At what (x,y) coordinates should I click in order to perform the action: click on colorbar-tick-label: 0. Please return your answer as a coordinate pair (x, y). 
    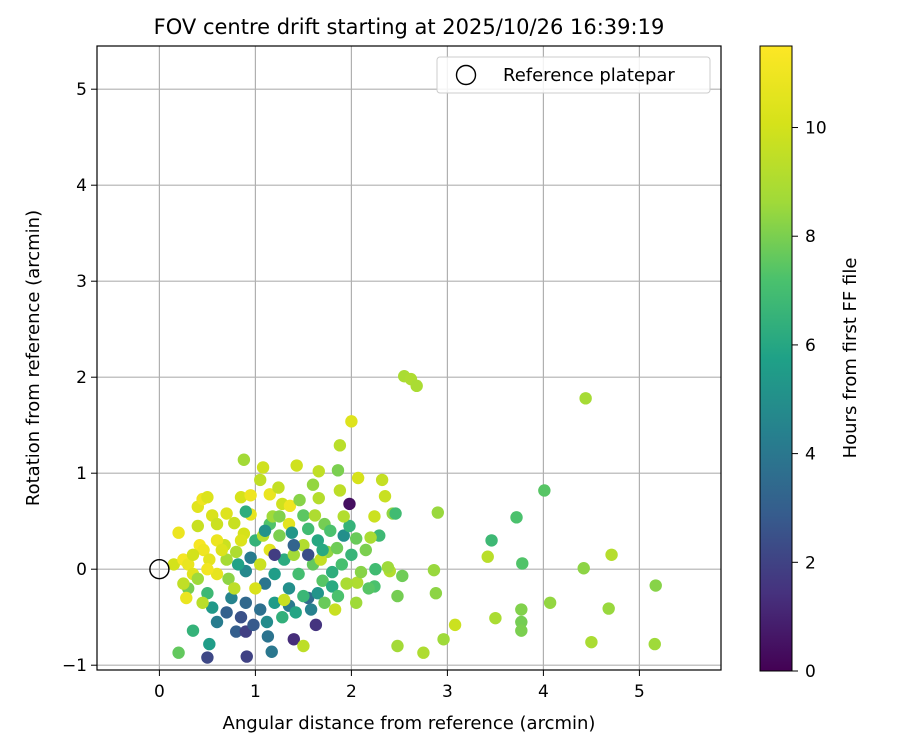
    Looking at the image, I should click on (810, 672).